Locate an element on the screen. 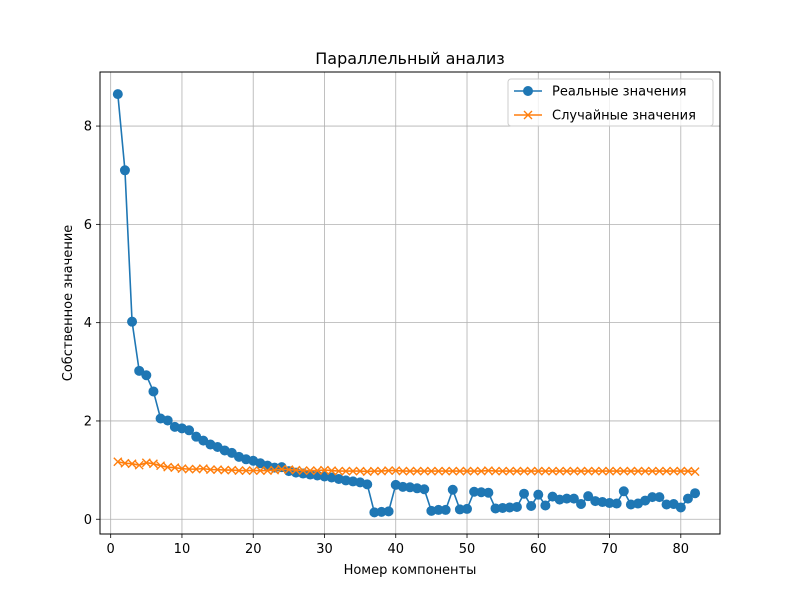 The image size is (800, 600). x-tick-label: 80 is located at coordinates (681, 549).